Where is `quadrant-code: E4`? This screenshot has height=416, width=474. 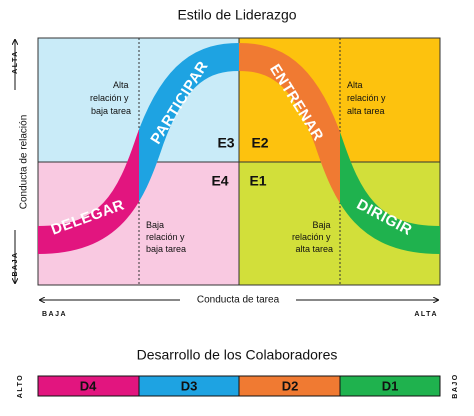
quadrant-code: E4 is located at coordinates (219, 181).